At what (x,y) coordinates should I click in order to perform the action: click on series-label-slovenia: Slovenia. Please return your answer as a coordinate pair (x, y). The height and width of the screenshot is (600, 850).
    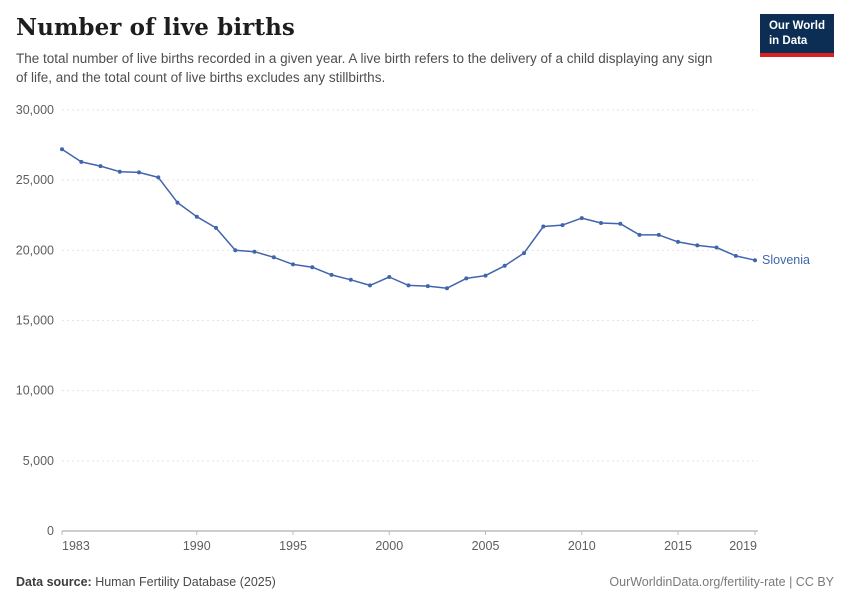
    Looking at the image, I should click on (786, 260).